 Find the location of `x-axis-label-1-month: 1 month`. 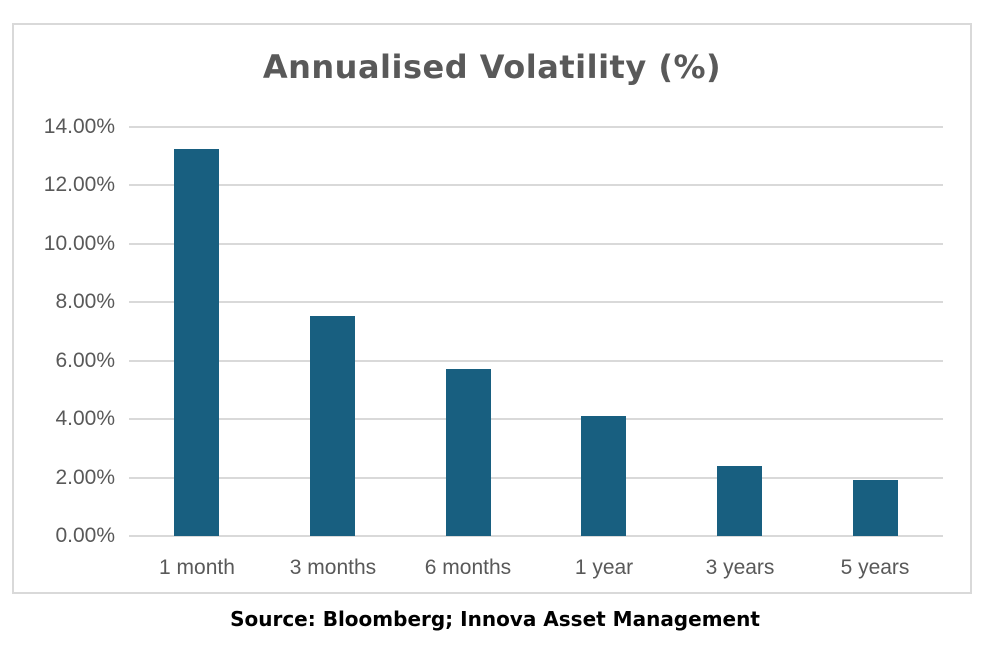

x-axis-label-1-month: 1 month is located at coordinates (197, 567).